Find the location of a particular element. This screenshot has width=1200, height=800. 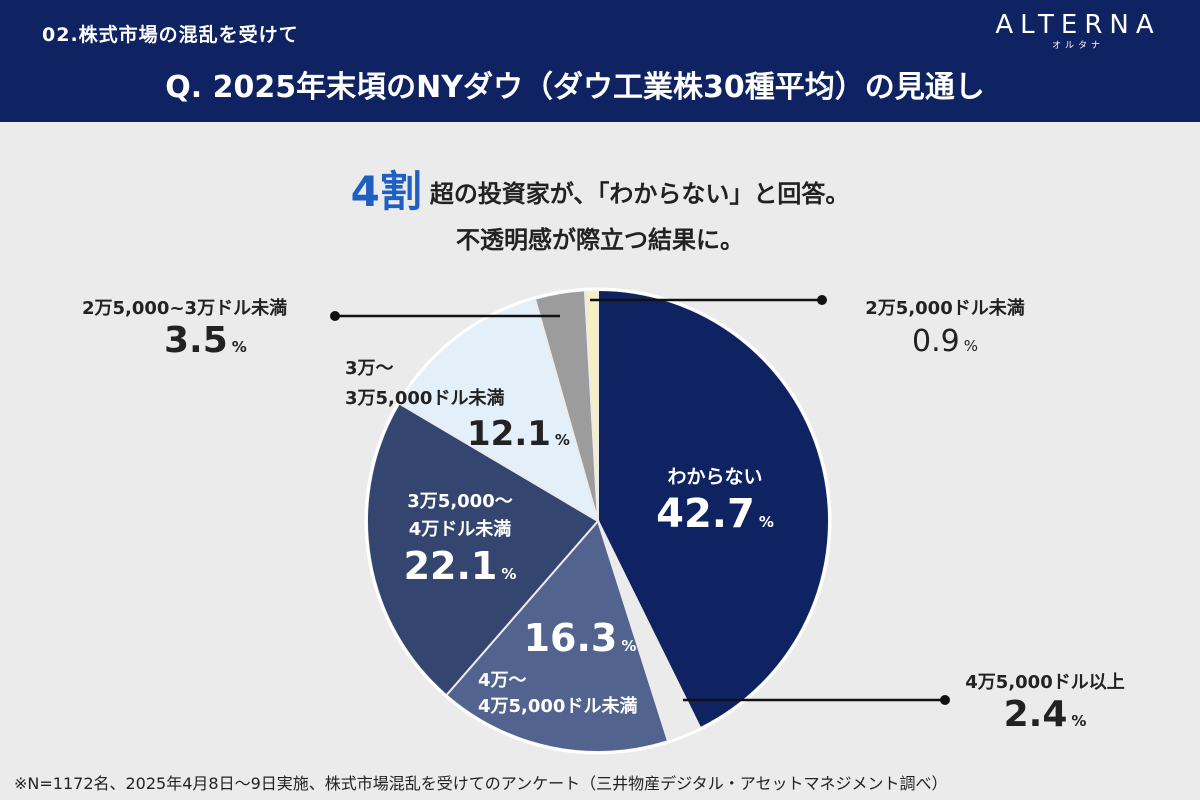

section-subtitle: 02.株式市場の混乱を受けて is located at coordinates (170, 35).